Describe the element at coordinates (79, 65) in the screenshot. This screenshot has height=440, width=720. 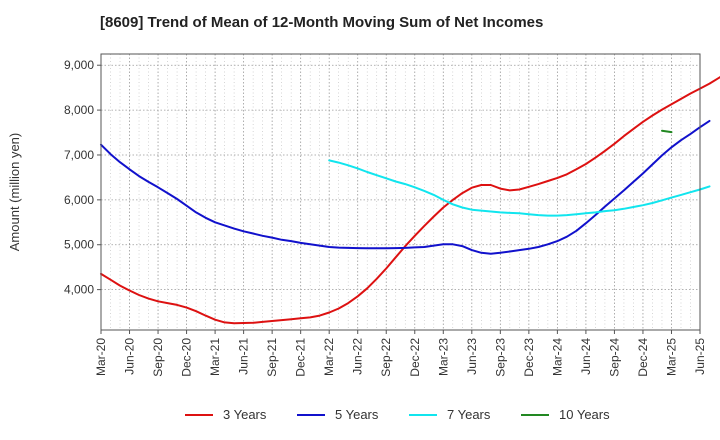
I see `y-tick-label: 9,000` at that location.